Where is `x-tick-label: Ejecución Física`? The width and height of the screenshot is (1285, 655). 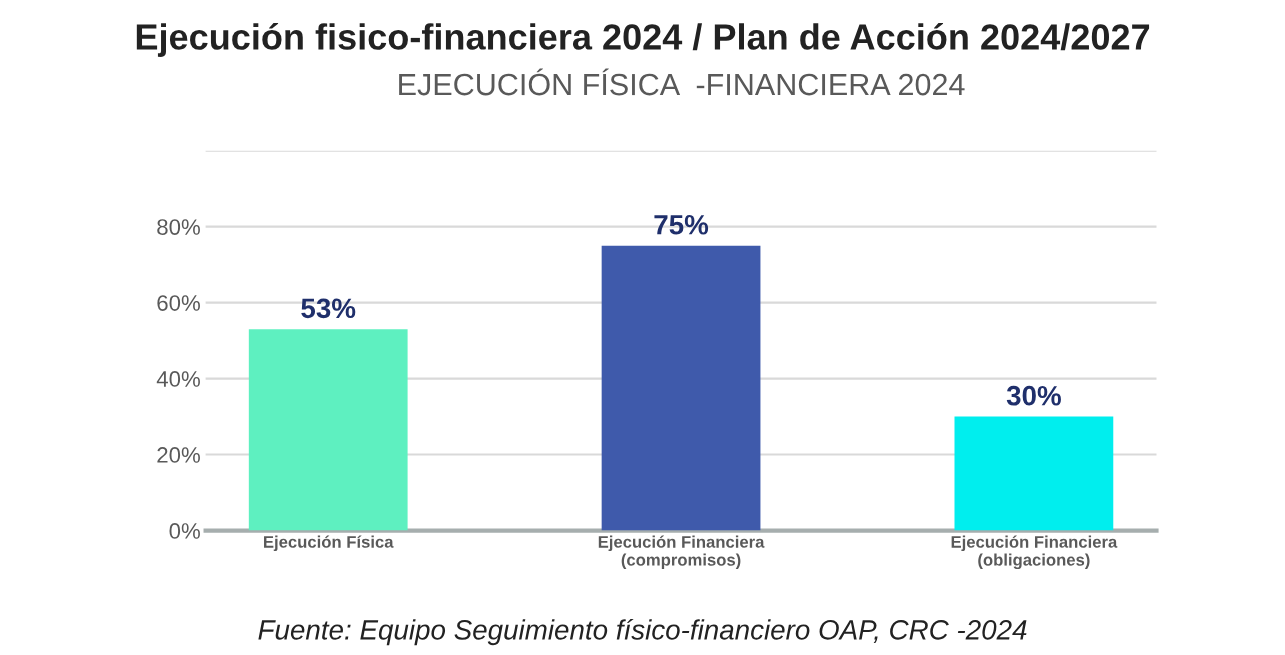
x-tick-label: Ejecución Física is located at coordinates (329, 543).